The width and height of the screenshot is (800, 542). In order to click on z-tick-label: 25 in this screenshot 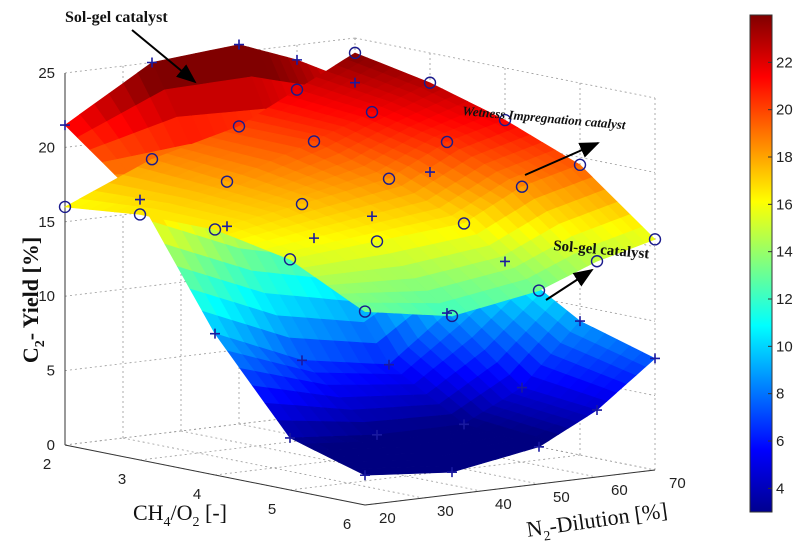, I will do `click(46, 73)`.